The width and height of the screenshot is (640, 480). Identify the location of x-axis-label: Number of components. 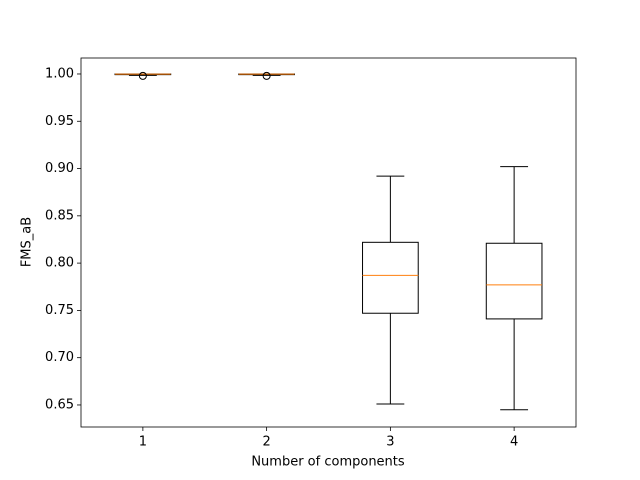
(328, 462).